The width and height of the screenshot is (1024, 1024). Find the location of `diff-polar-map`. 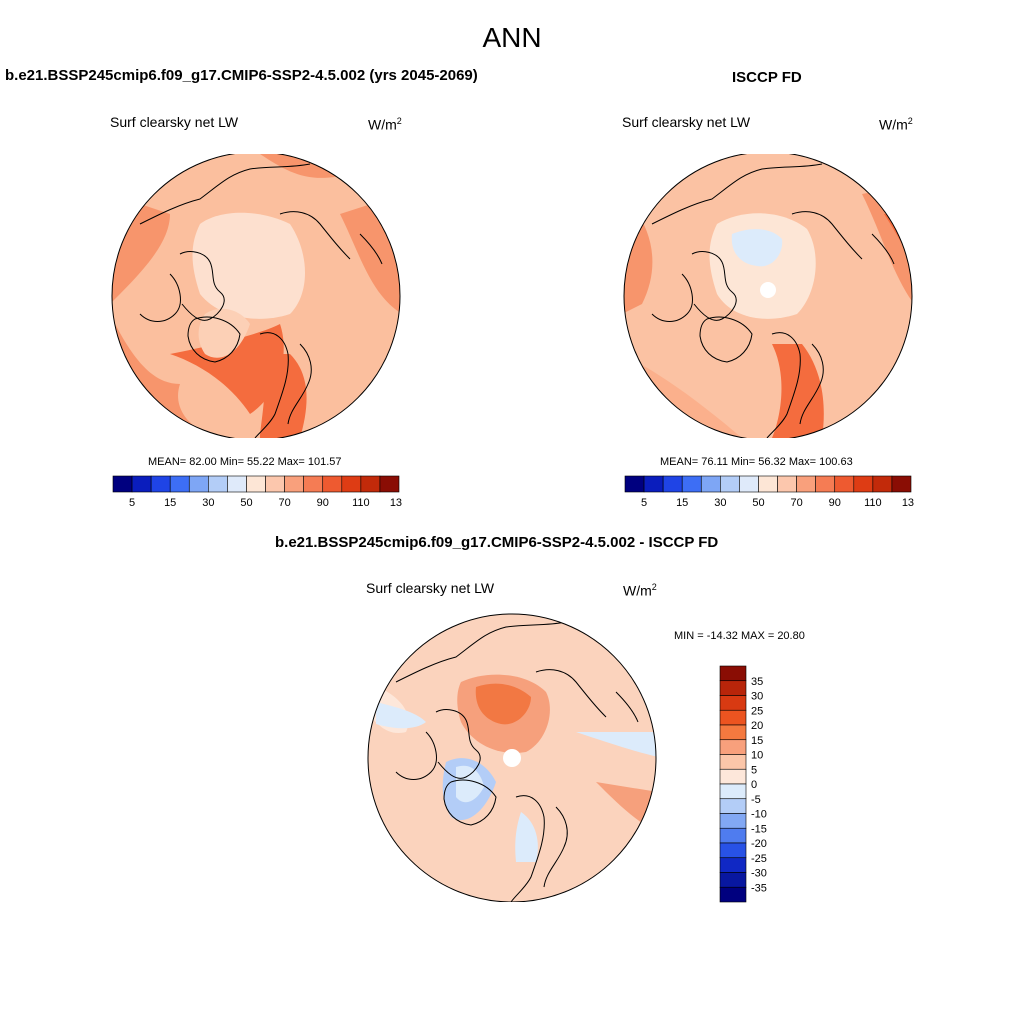

diff-polar-map is located at coordinates (512, 757).